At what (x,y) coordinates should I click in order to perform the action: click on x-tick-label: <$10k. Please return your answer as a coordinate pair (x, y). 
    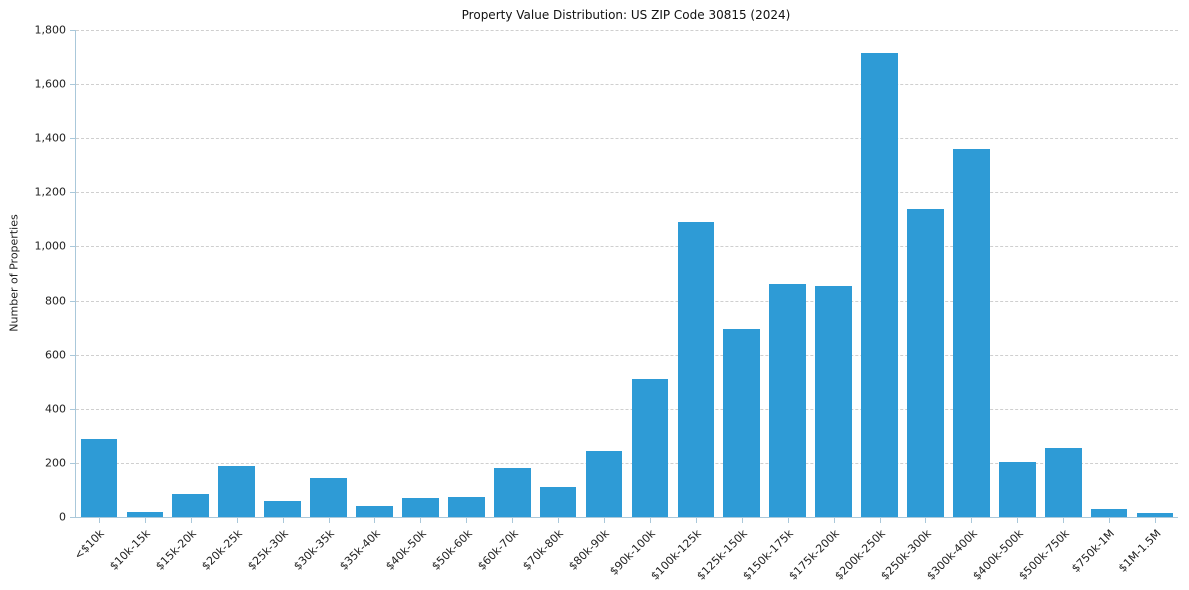
    Looking at the image, I should click on (90, 545).